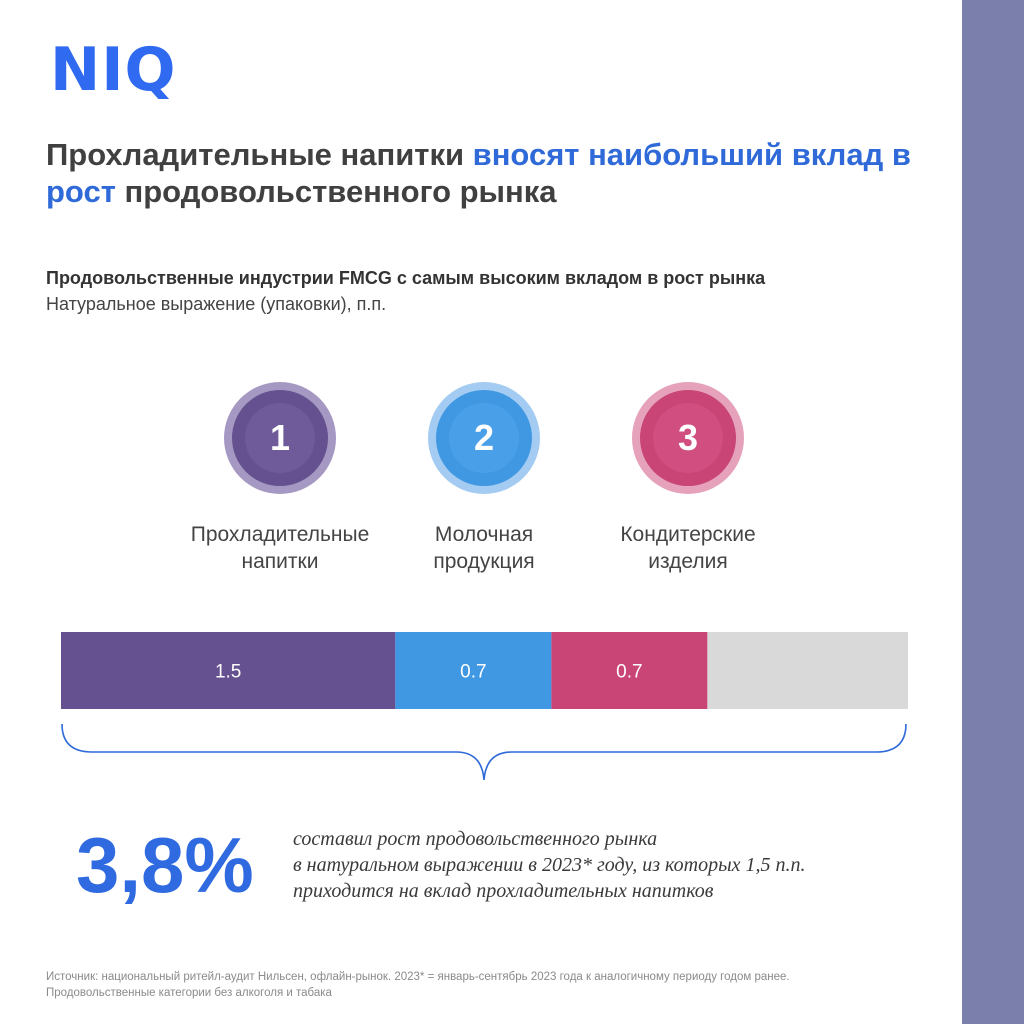 The height and width of the screenshot is (1024, 1024). I want to click on rank-badge-2: 2, so click(484, 438).